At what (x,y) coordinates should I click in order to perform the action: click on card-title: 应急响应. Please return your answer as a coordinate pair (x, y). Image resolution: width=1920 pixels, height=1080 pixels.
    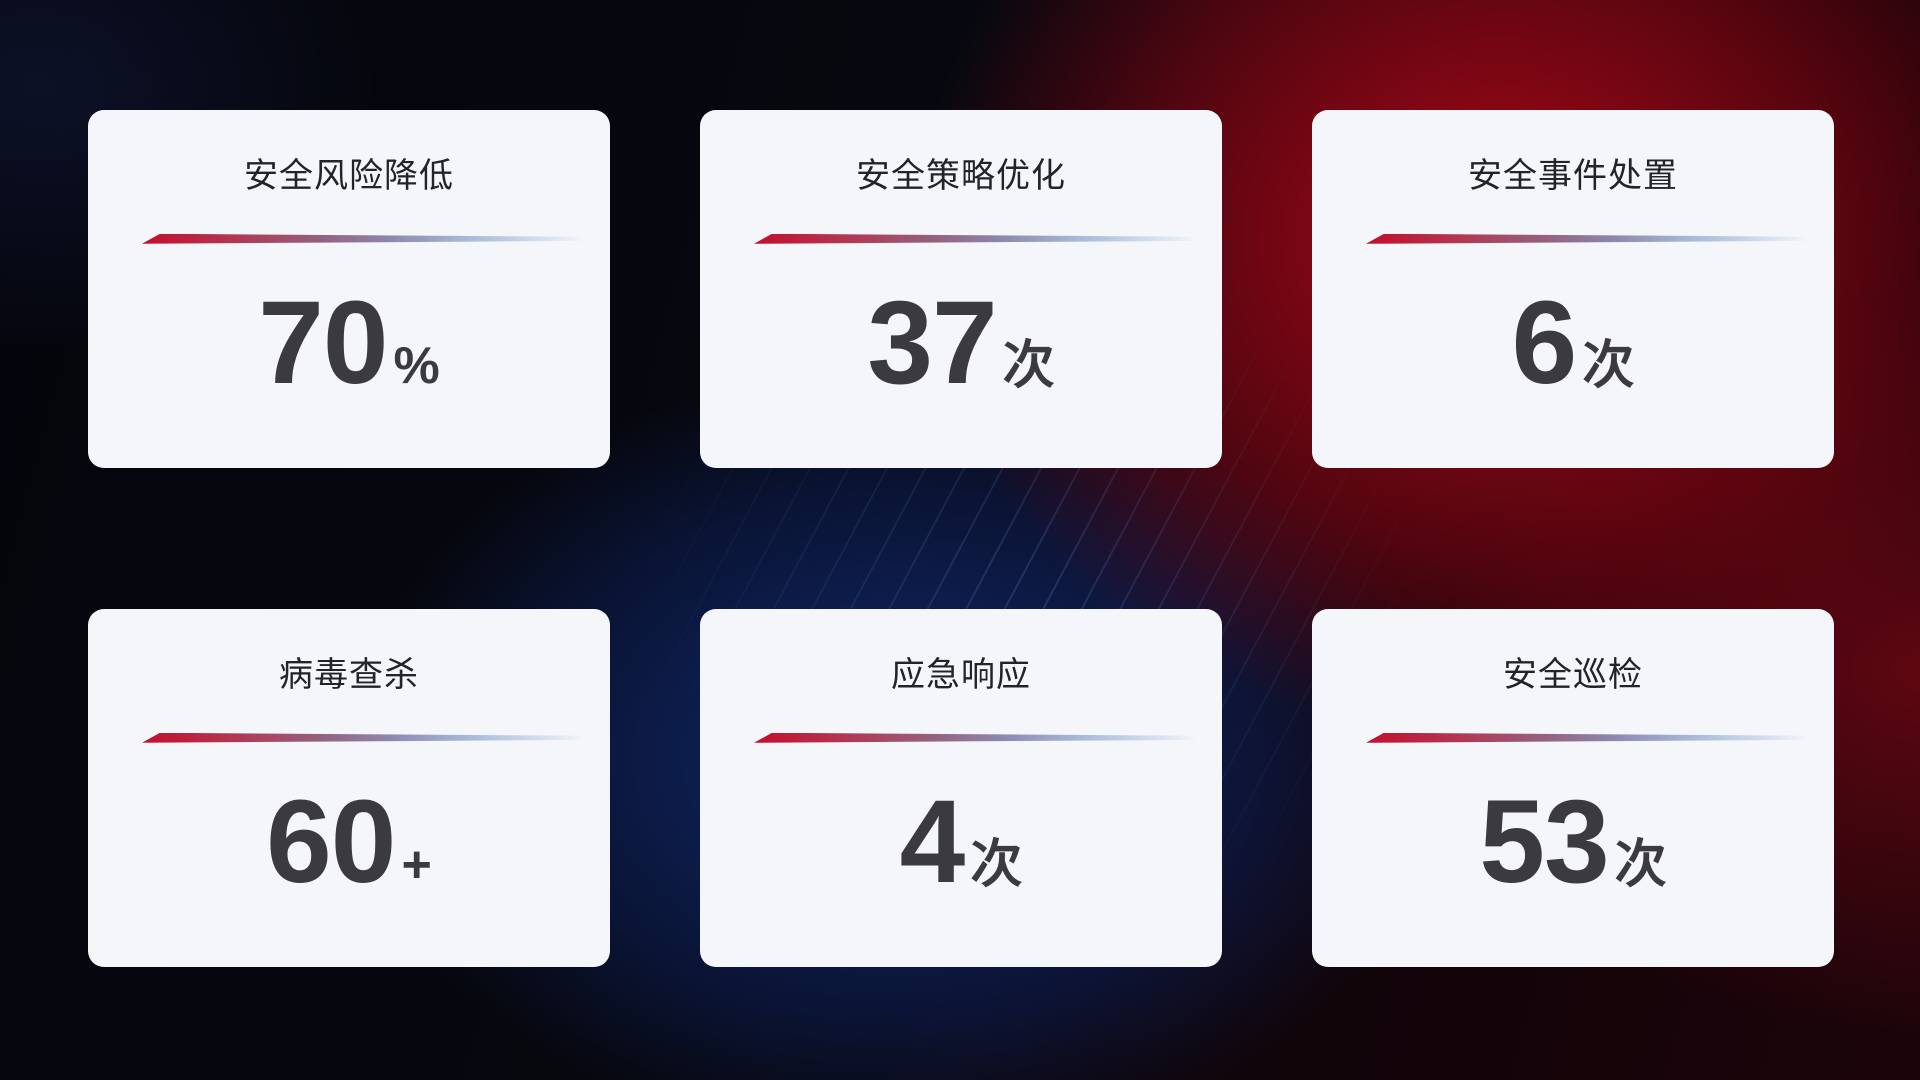
    Looking at the image, I should click on (961, 675).